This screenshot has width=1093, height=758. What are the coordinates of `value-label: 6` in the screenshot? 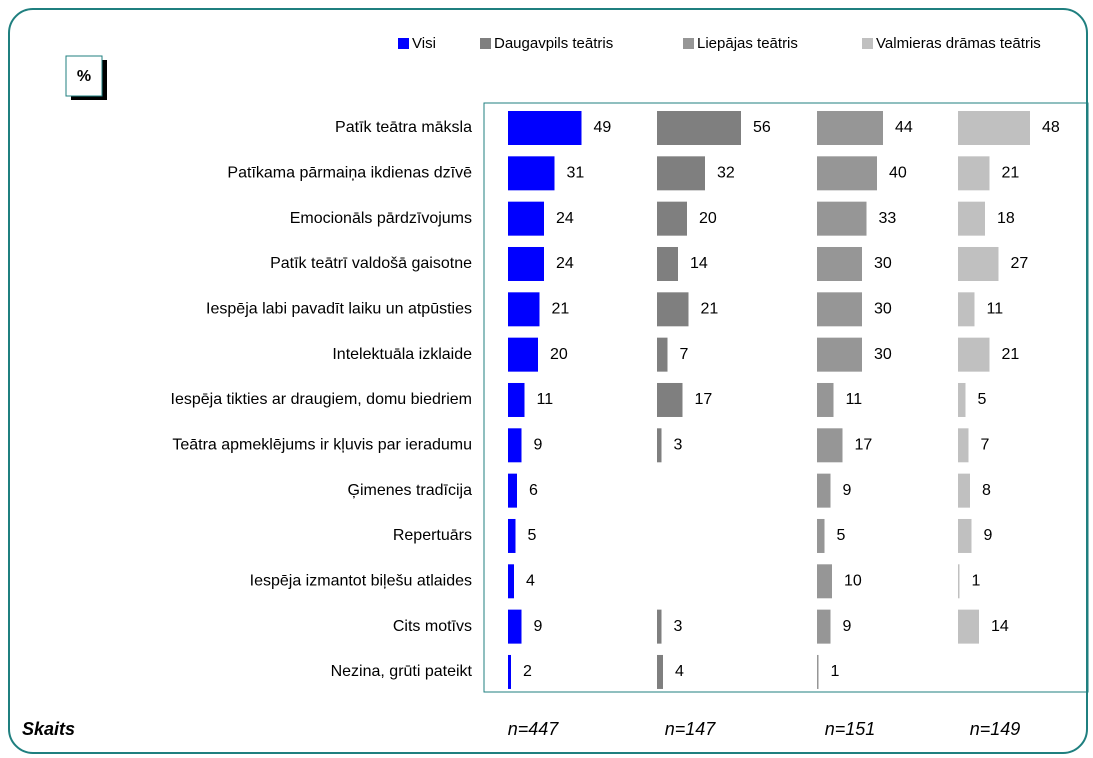 It's located at (533, 490).